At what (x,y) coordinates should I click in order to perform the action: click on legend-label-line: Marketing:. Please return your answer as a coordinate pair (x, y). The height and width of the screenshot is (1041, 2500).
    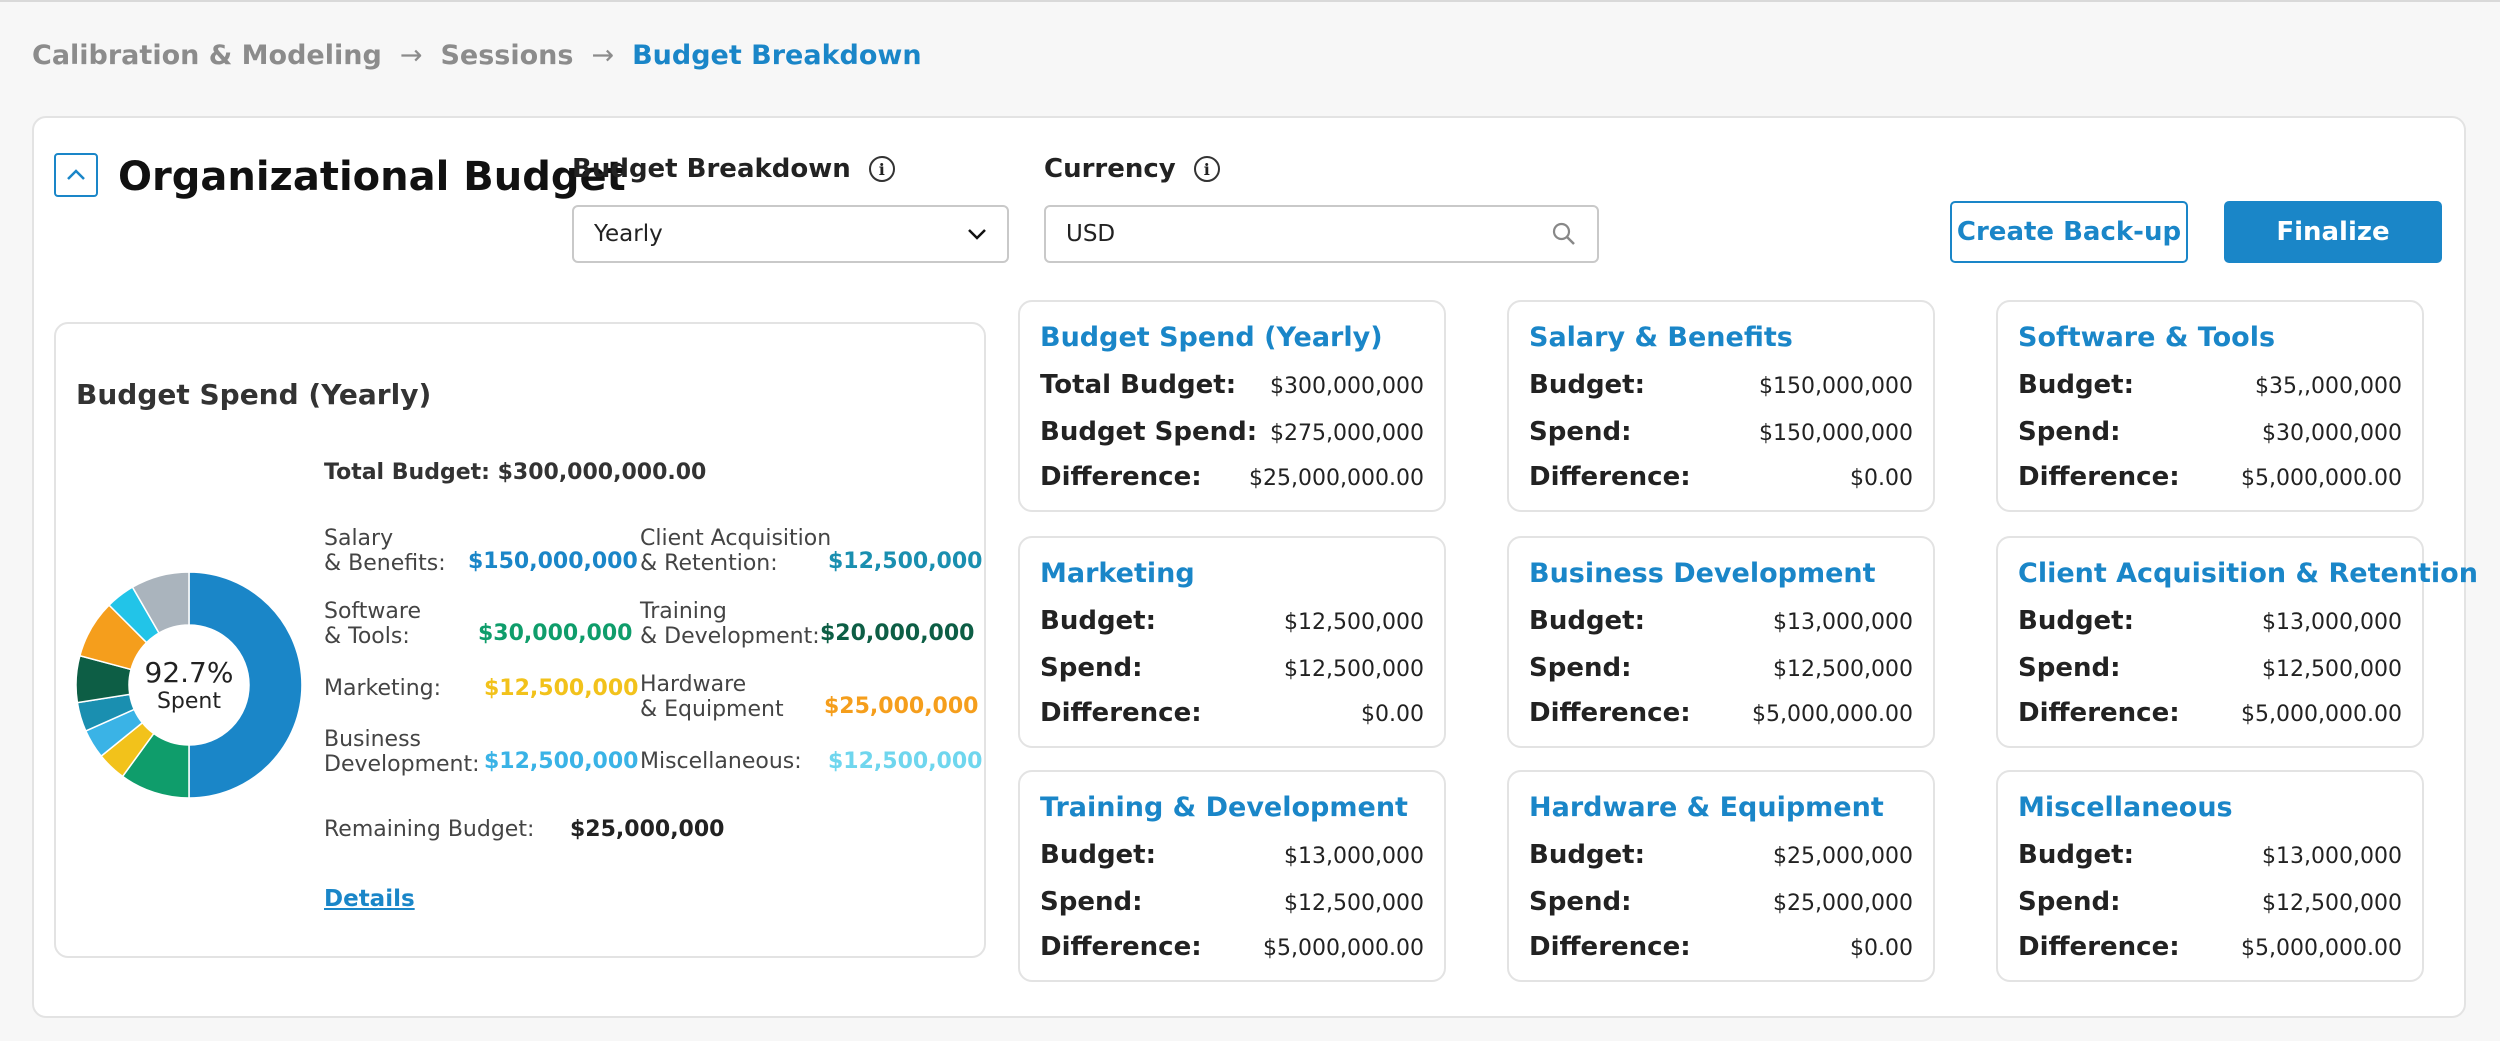
    Looking at the image, I should click on (383, 688).